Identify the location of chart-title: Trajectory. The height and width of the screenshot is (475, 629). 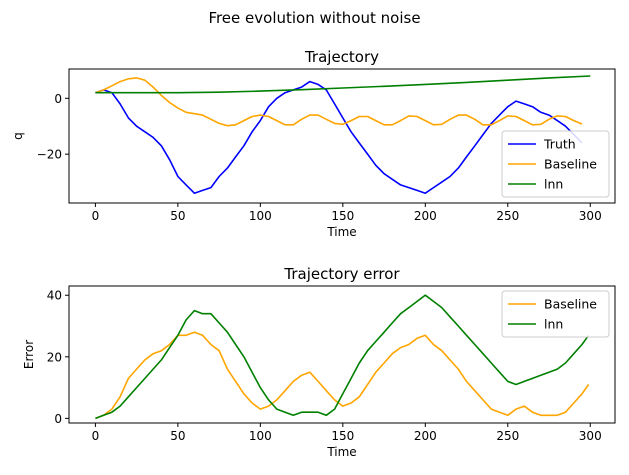
(341, 57).